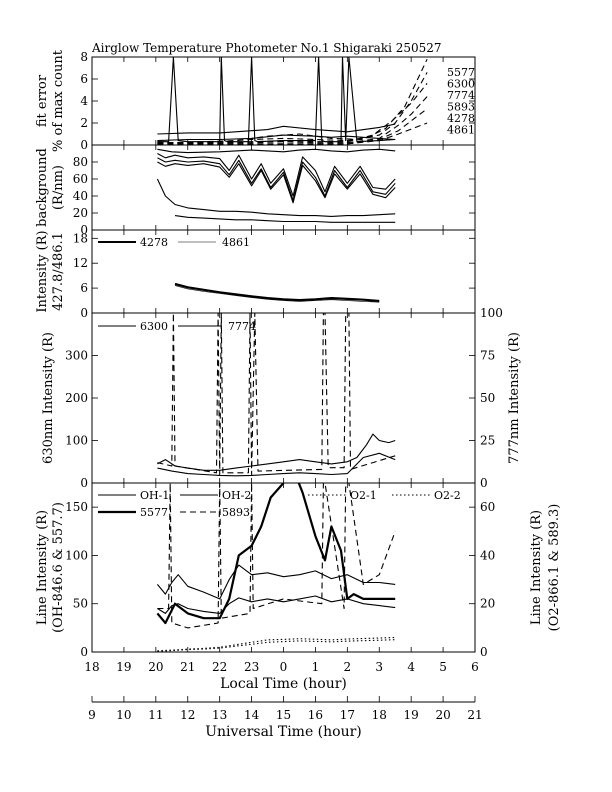 This screenshot has width=612, height=792. I want to click on ut-axis-label: Universal Time (hour), so click(283, 732).